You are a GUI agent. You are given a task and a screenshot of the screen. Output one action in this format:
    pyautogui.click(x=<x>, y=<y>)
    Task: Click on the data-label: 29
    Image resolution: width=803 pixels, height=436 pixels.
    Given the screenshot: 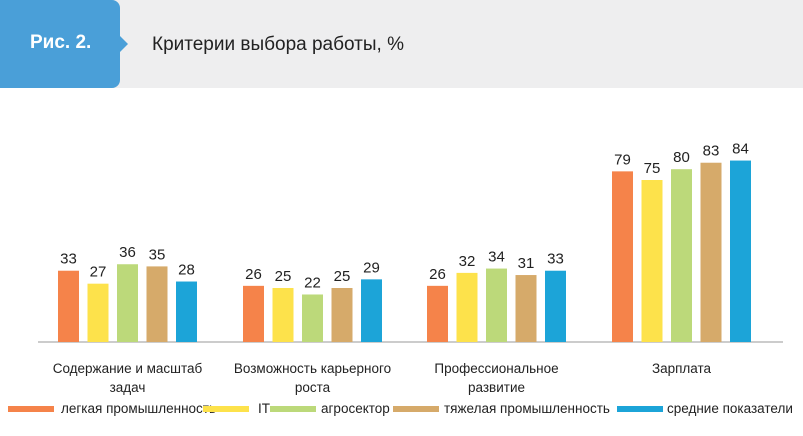 What is the action you would take?
    pyautogui.click(x=371, y=267)
    